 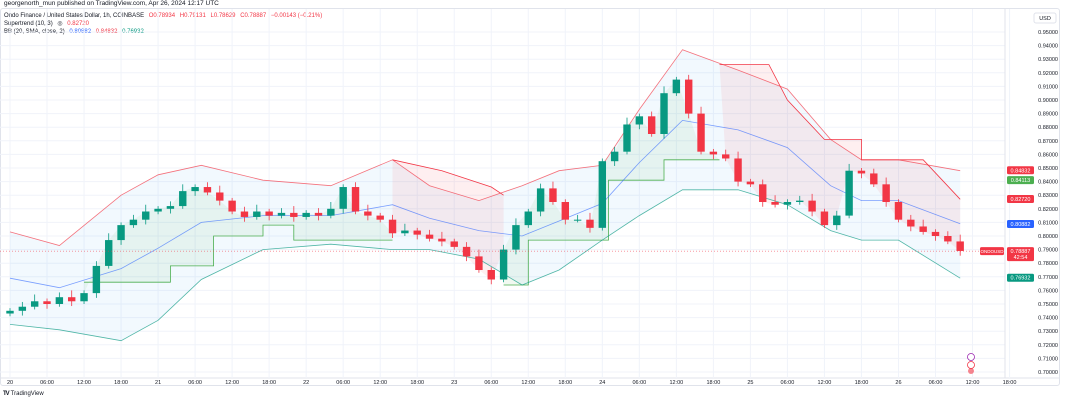 I want to click on y-tick-label: 0.95000, so click(x=1048, y=33).